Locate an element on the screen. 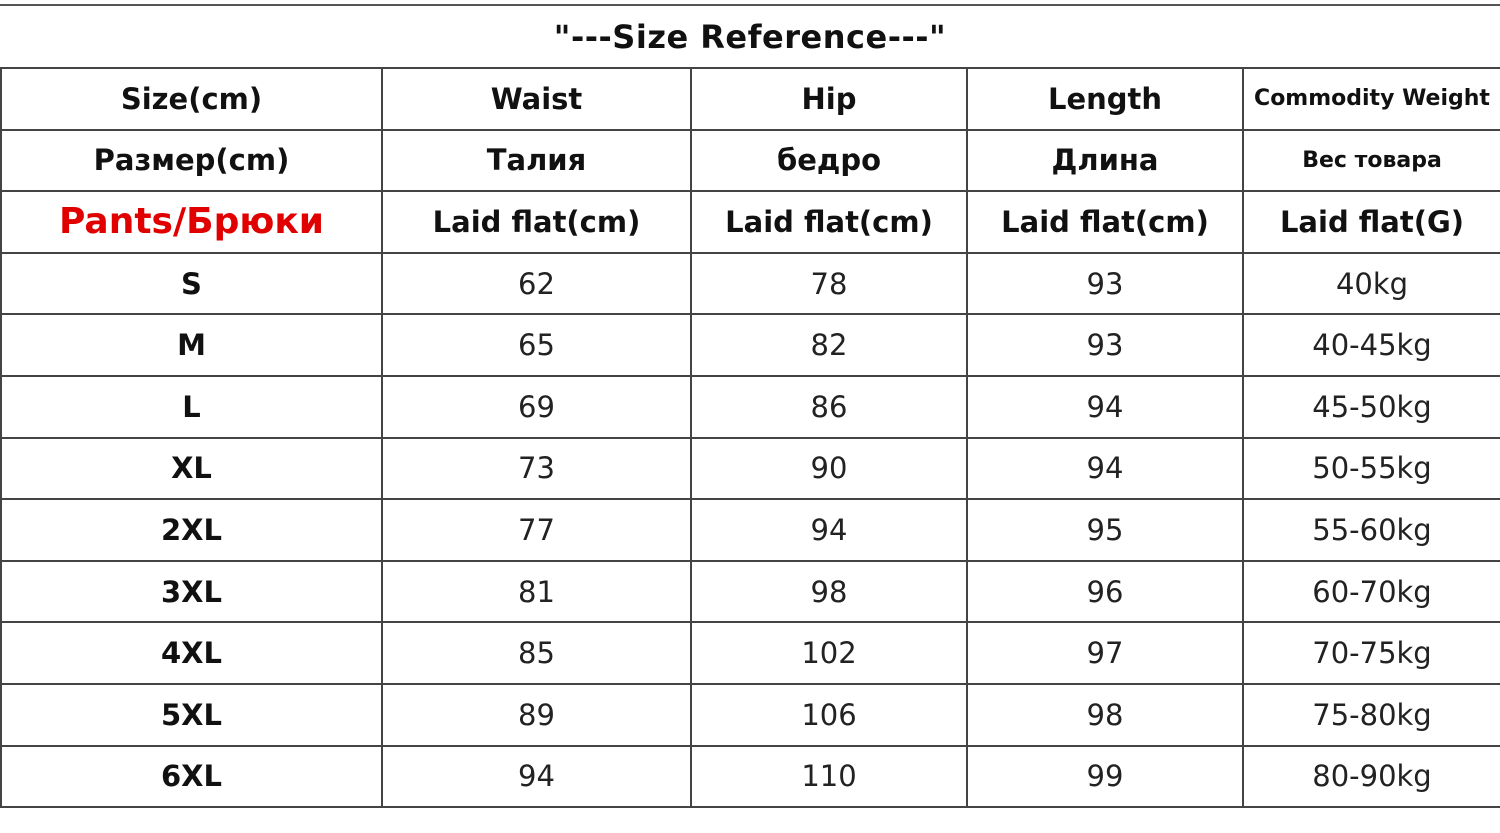 The image size is (1500, 833). value-cell: 65 is located at coordinates (536, 345).